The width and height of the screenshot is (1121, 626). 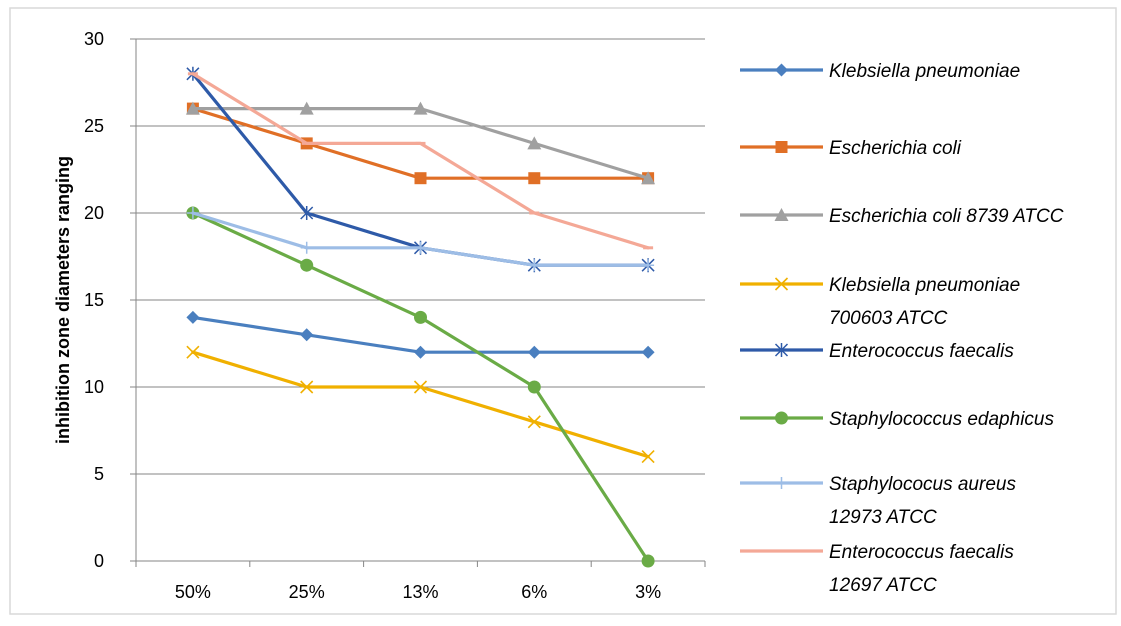 What do you see at coordinates (63, 300) in the screenshot?
I see `y-axis-label: inhibition zone diameters ranging` at bounding box center [63, 300].